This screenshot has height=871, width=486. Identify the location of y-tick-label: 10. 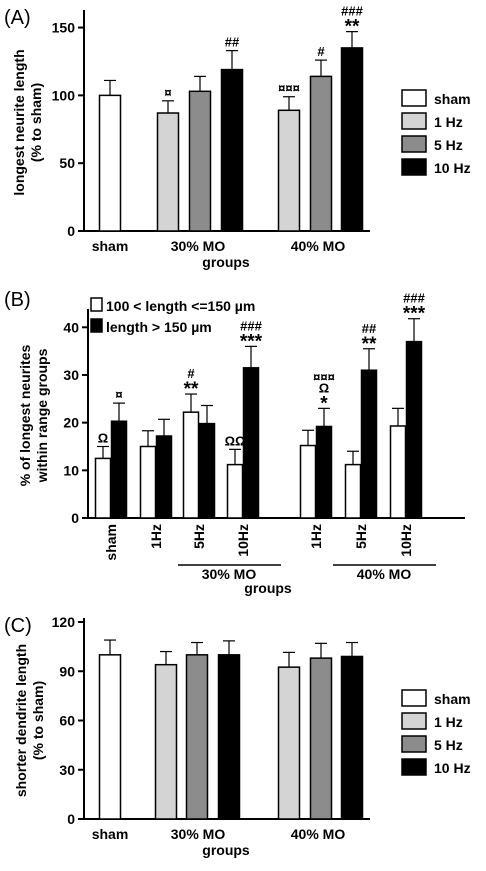
(71, 470).